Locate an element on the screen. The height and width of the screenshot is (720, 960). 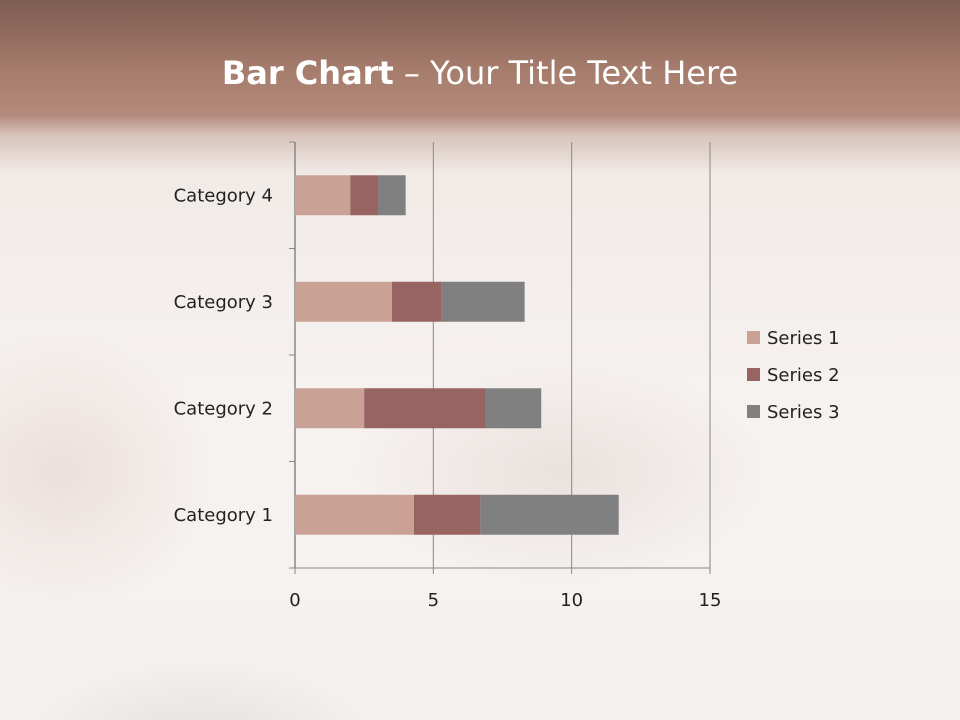
category-label: Category 1 is located at coordinates (223, 515).